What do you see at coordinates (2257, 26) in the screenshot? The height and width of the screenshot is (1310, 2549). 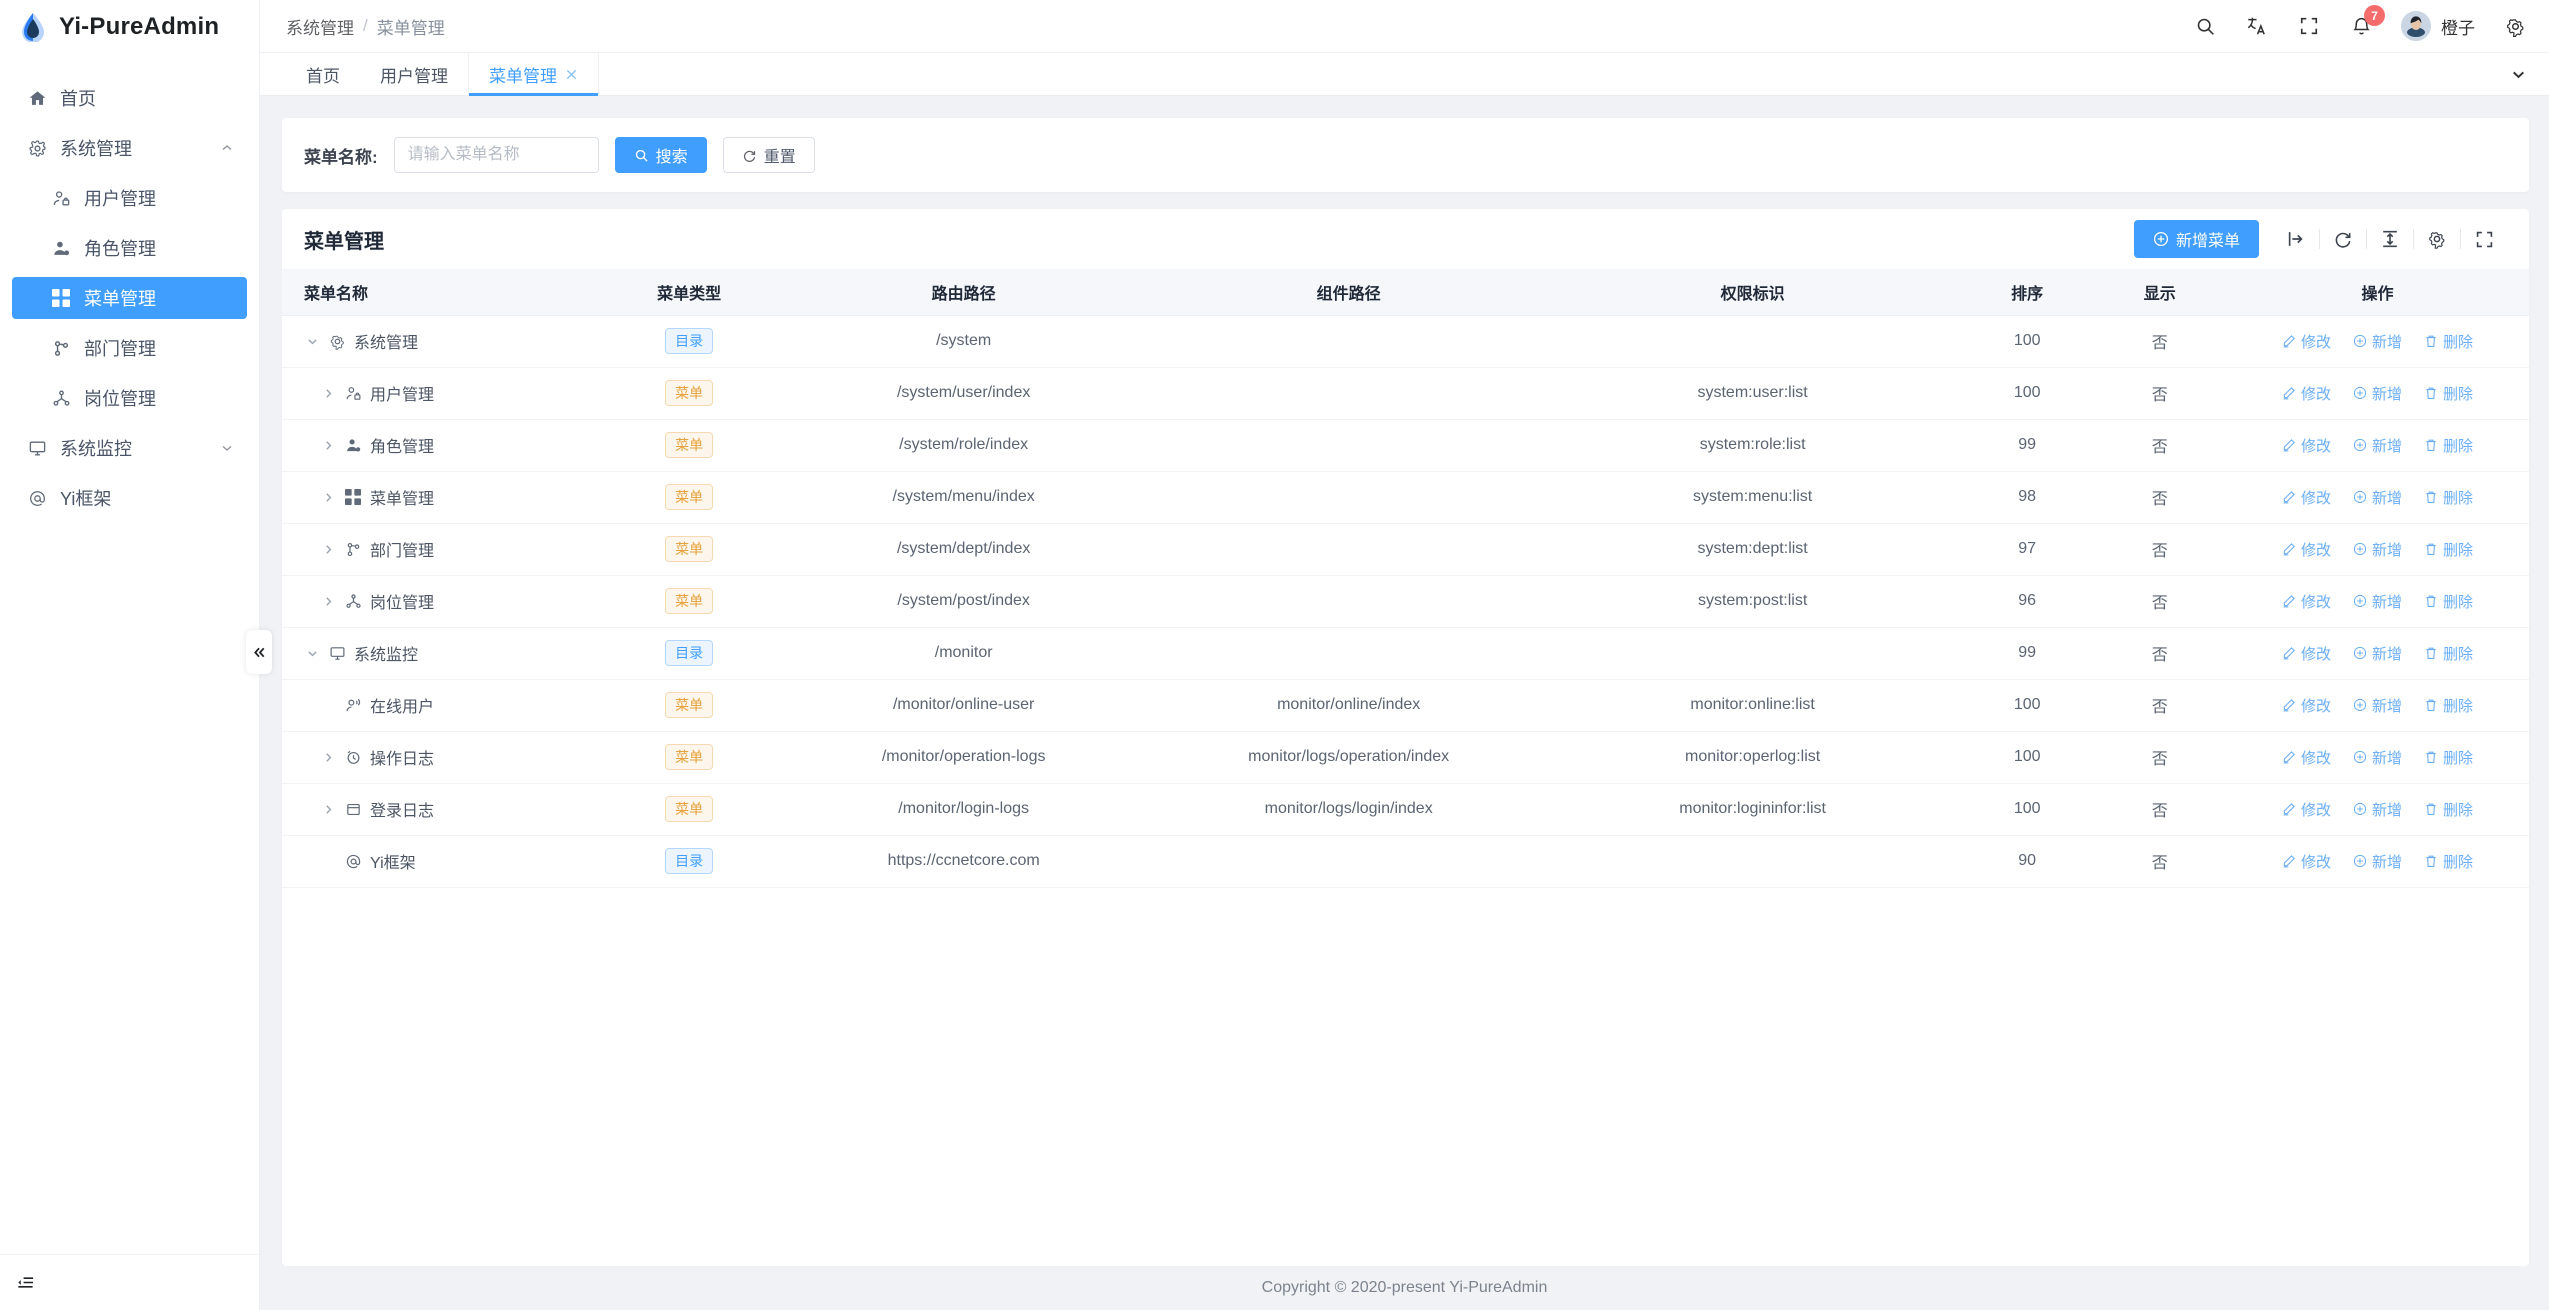 I see `translate-icon` at bounding box center [2257, 26].